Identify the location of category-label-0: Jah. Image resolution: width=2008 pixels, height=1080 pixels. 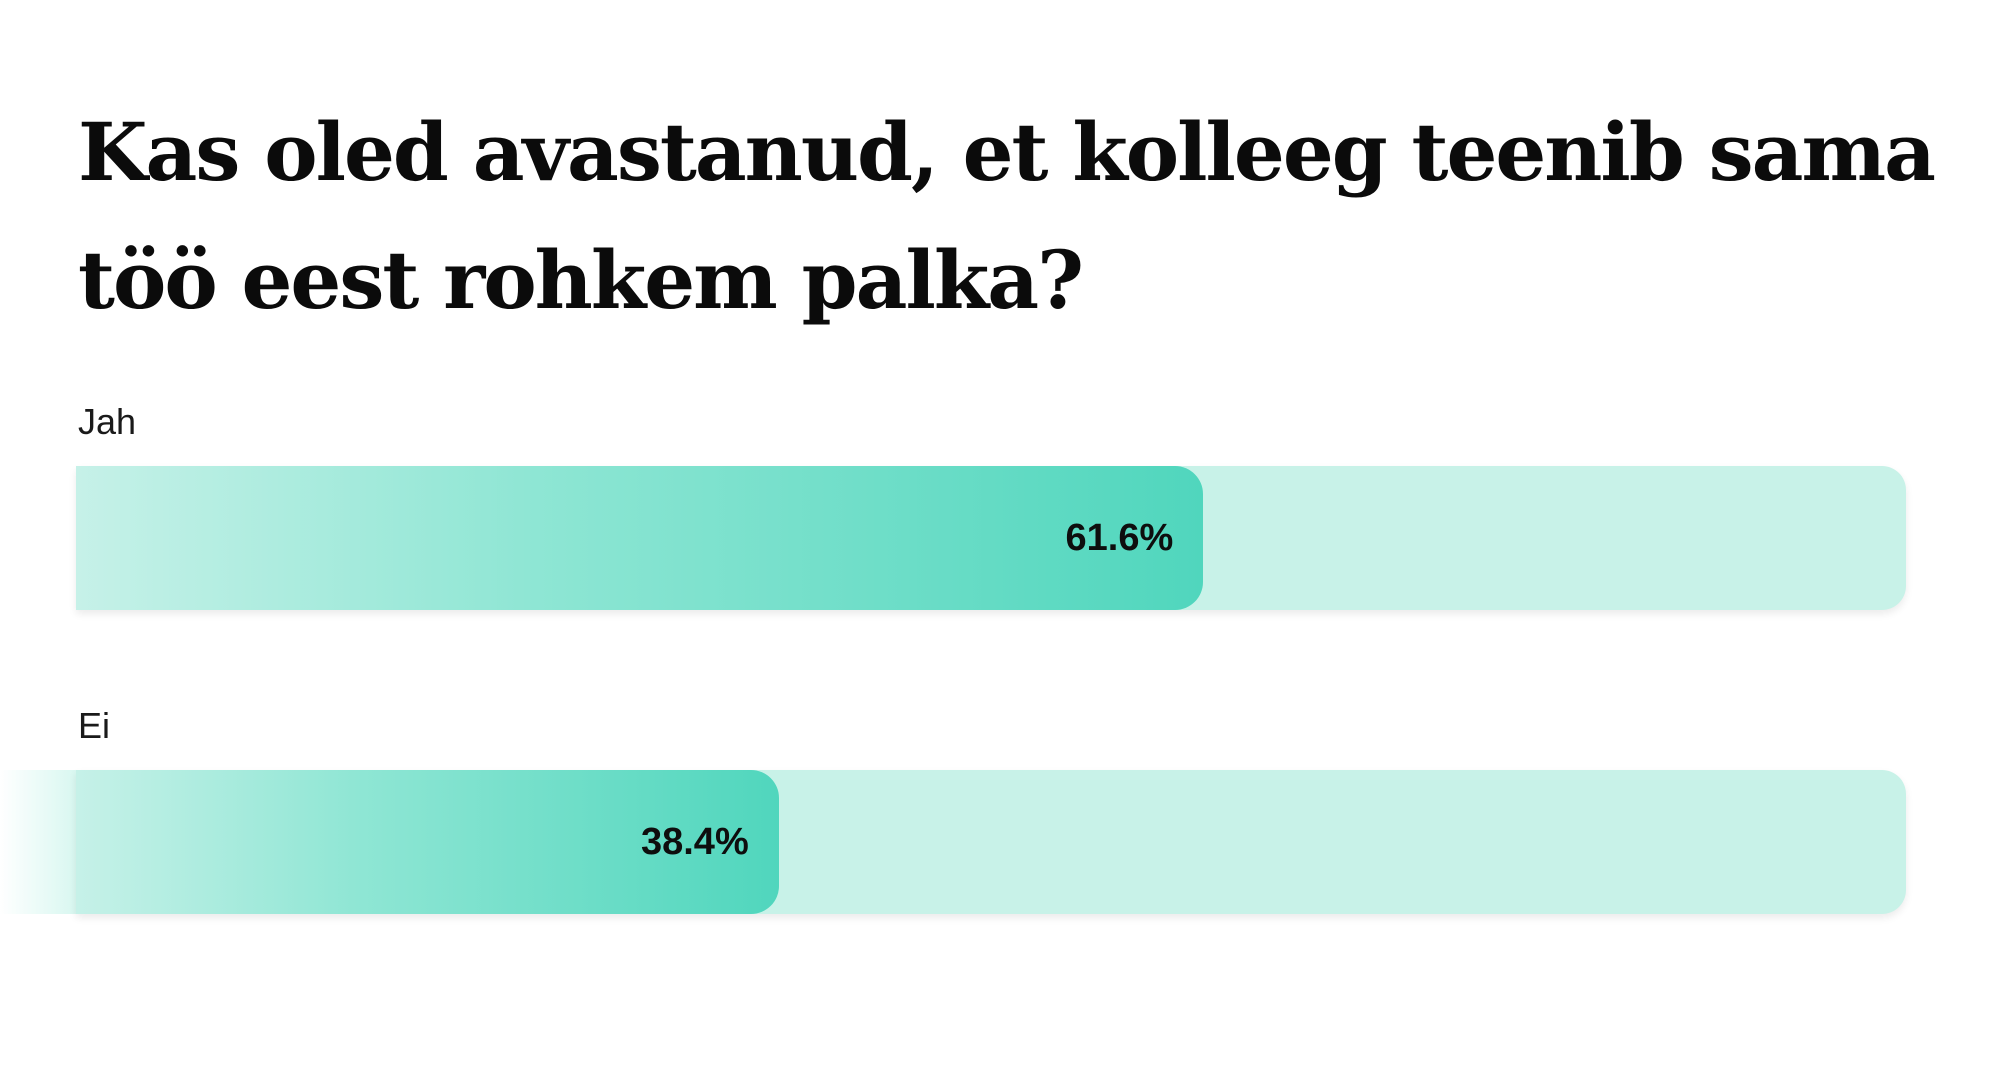
(107, 421).